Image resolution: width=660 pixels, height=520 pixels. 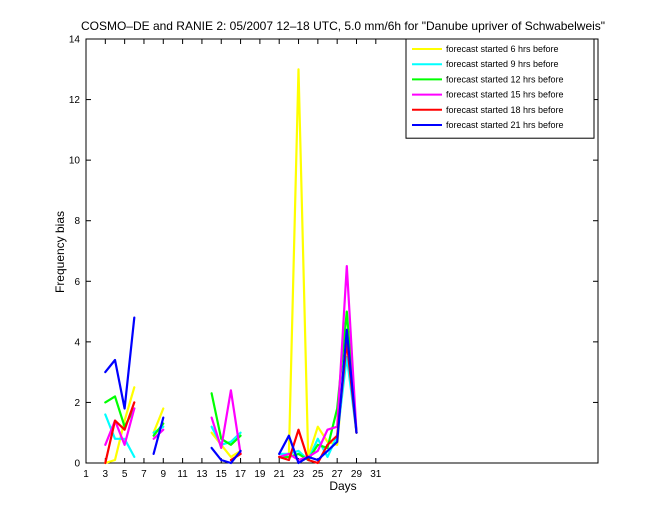 What do you see at coordinates (77, 282) in the screenshot?
I see `y-tick-label: 6` at bounding box center [77, 282].